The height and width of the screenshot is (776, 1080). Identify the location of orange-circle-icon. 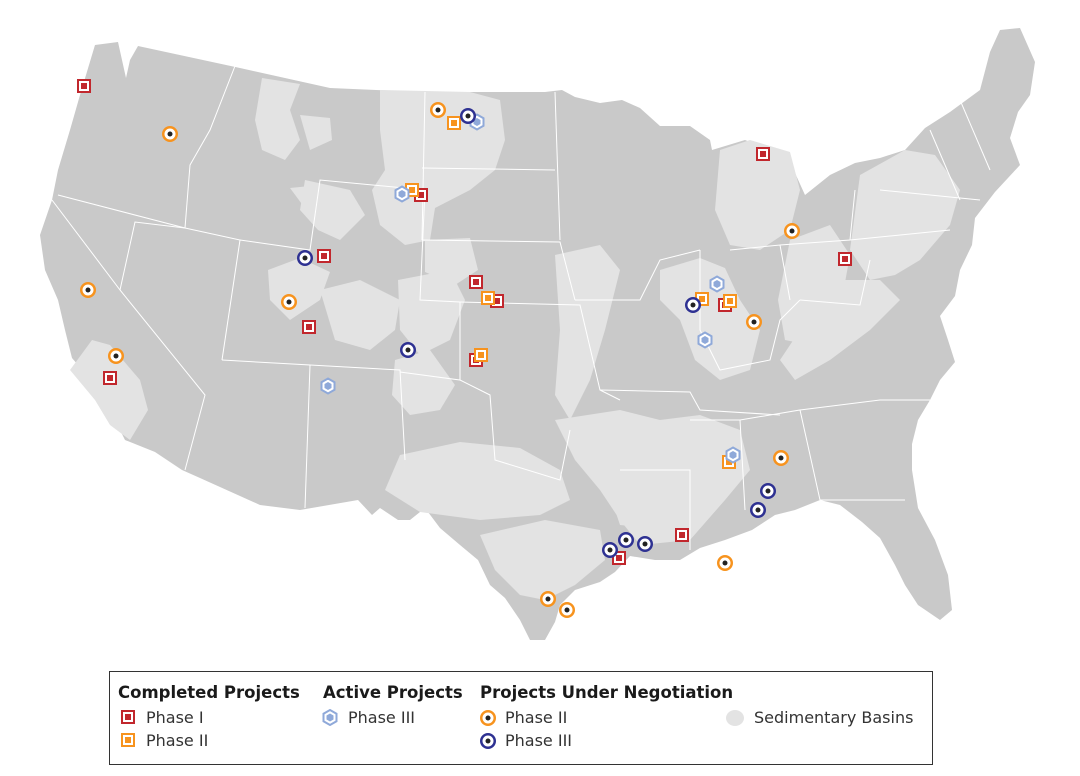
(488, 718).